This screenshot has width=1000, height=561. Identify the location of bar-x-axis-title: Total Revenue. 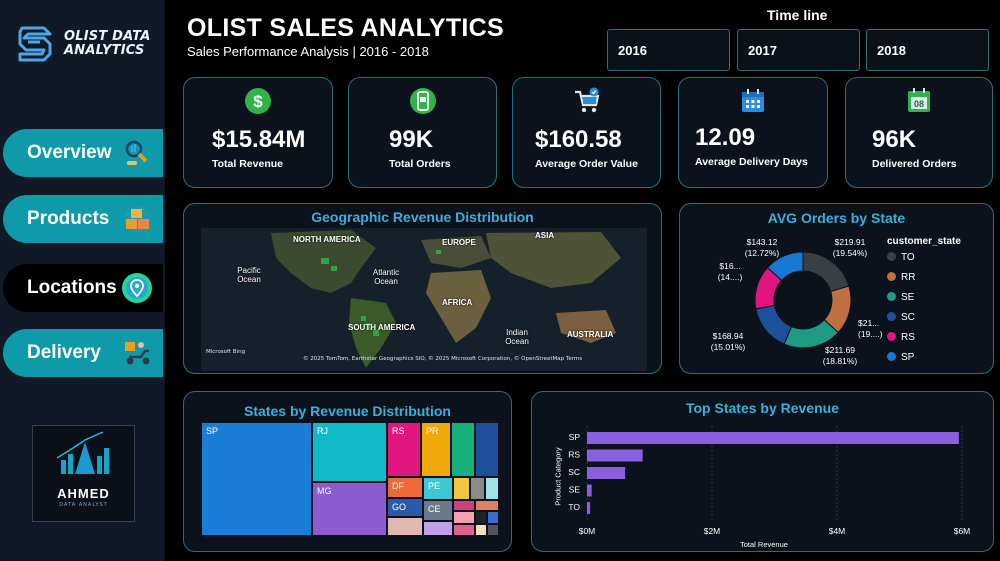
(764, 544).